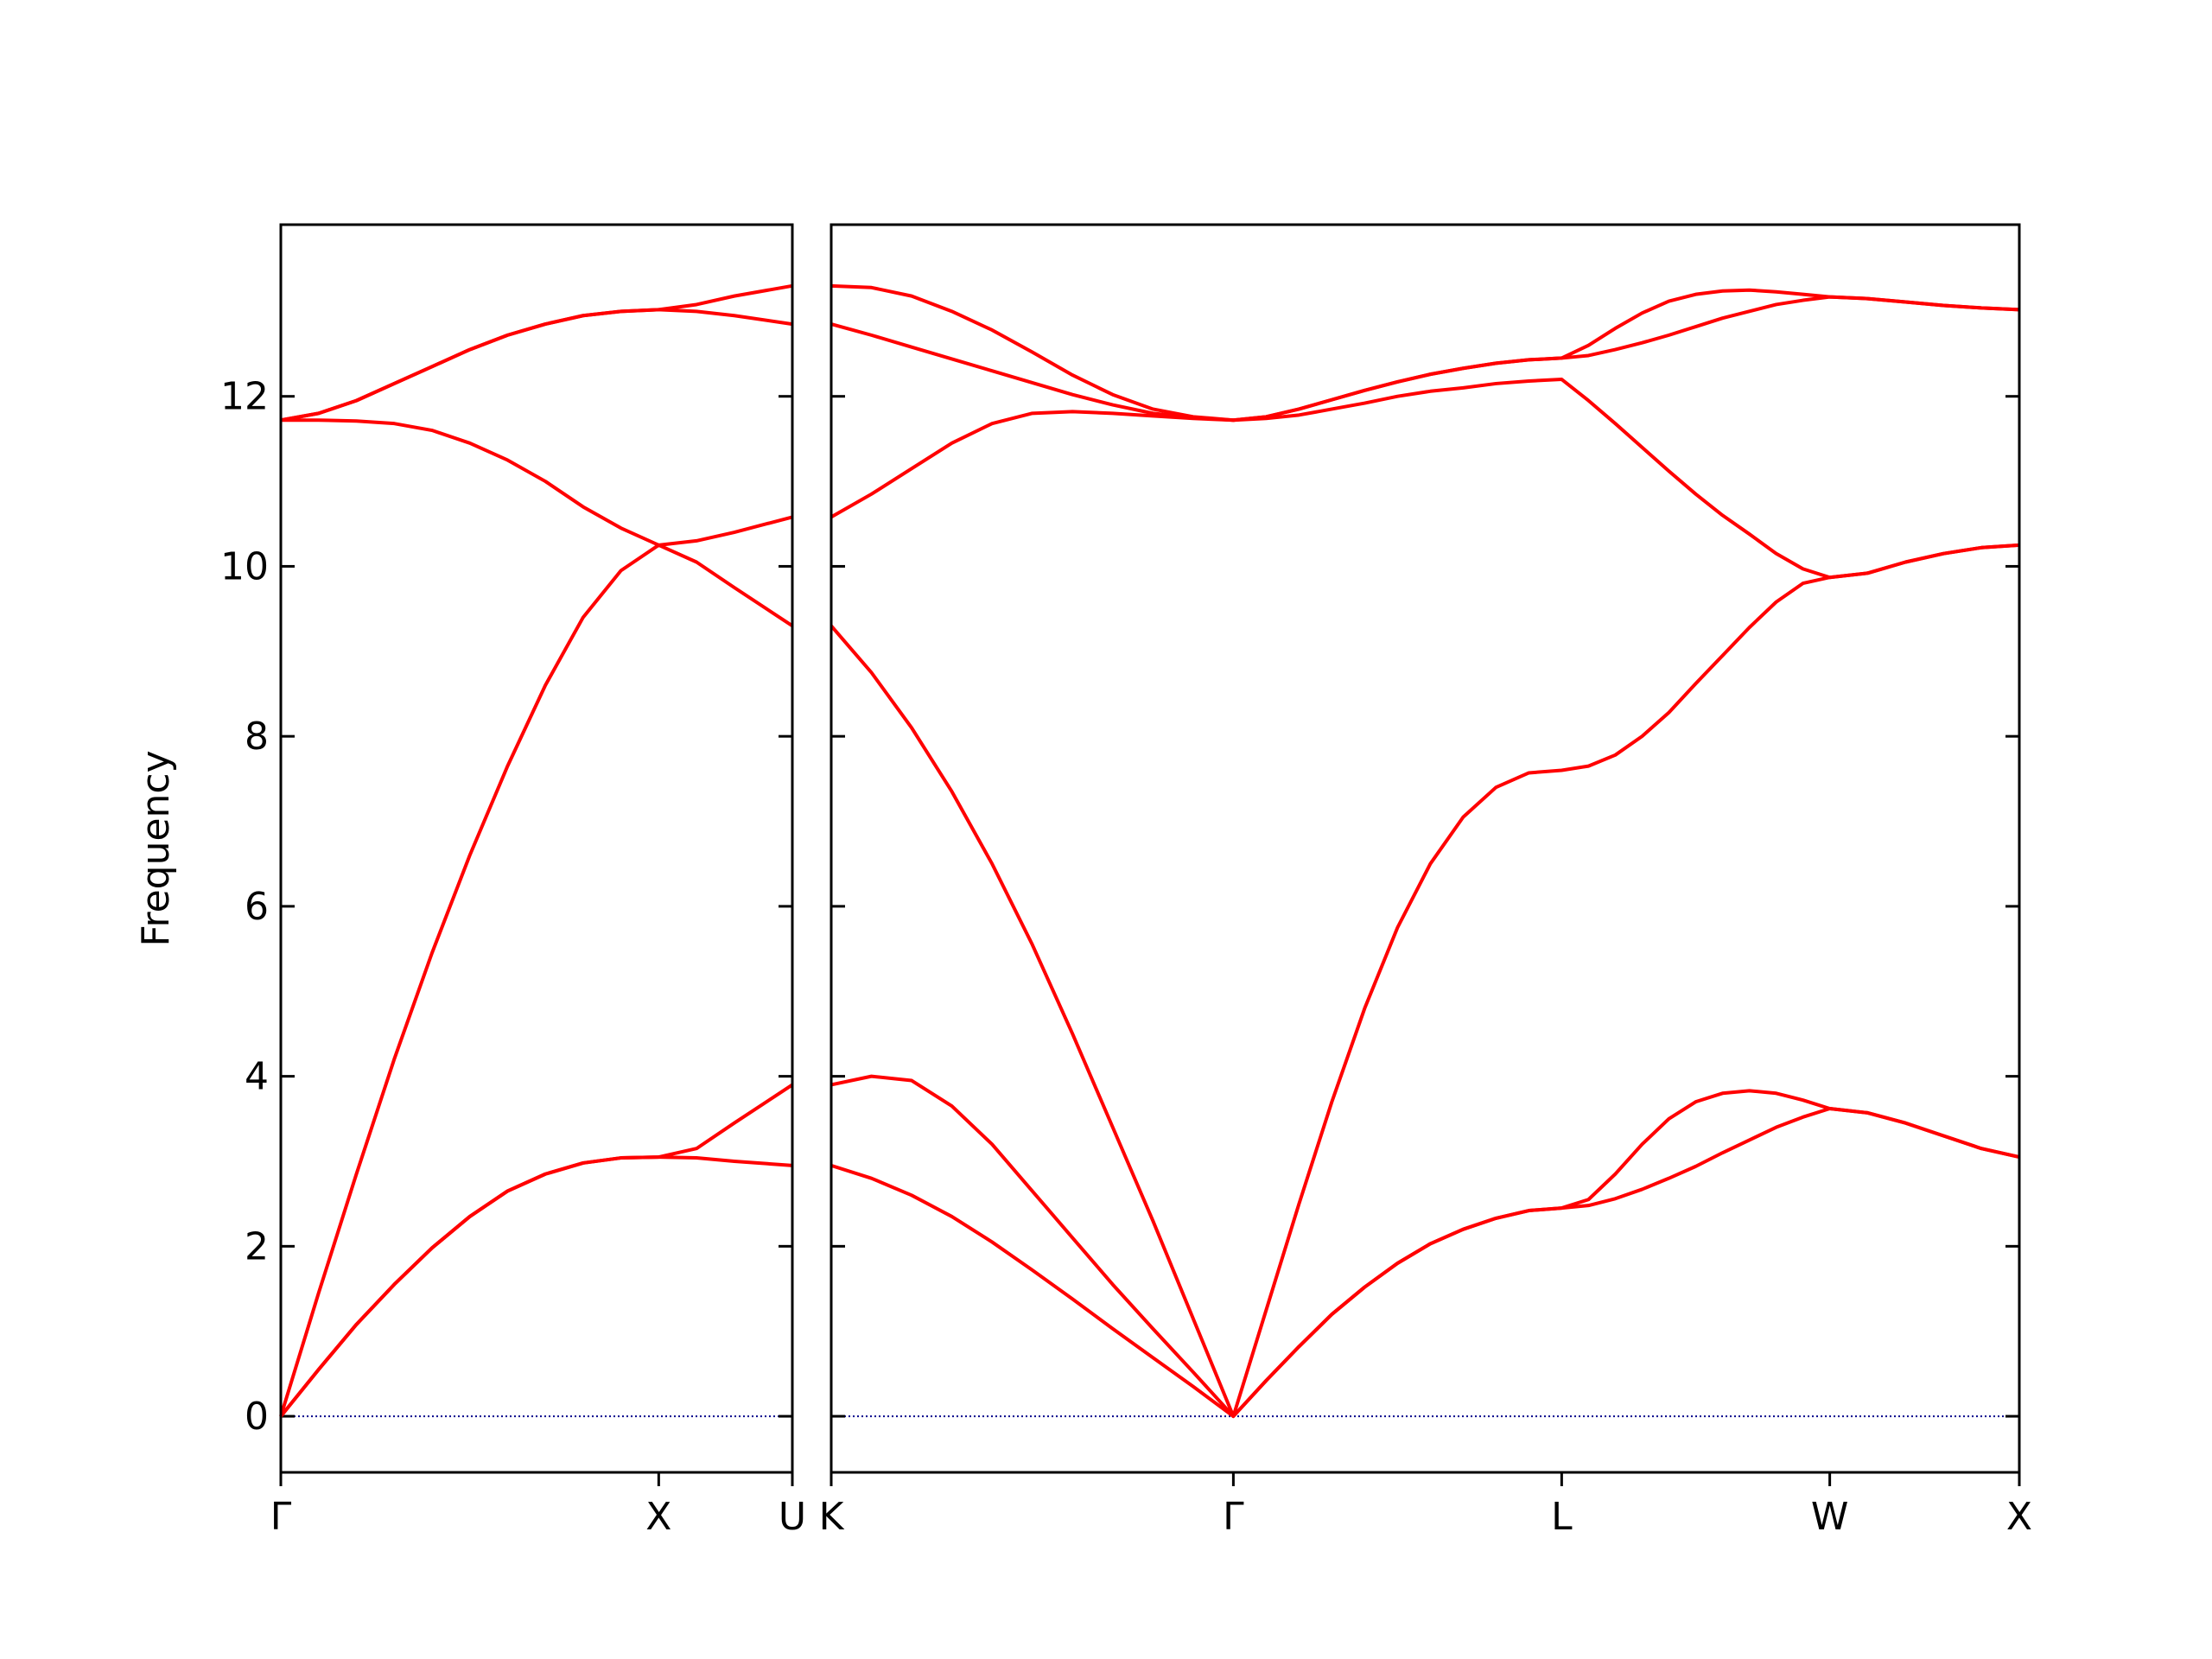 The width and height of the screenshot is (2212, 1659). Describe the element at coordinates (156, 848) in the screenshot. I see `y-axis-label: Frequency` at that location.